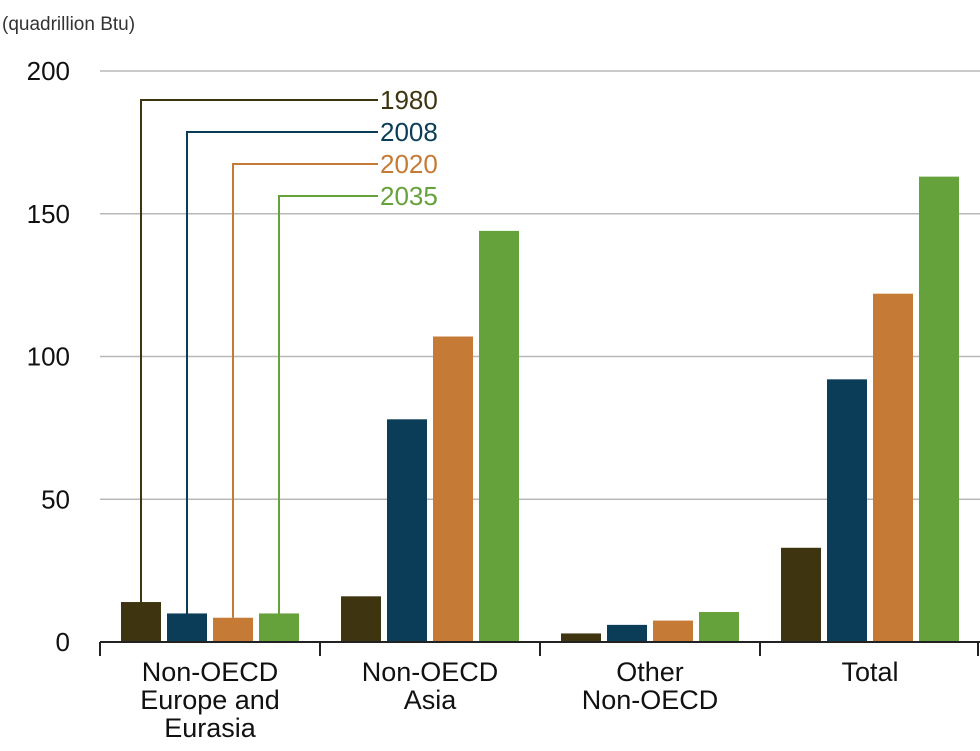  Describe the element at coordinates (409, 164) in the screenshot. I see `legend-label-2020: 2020` at that location.